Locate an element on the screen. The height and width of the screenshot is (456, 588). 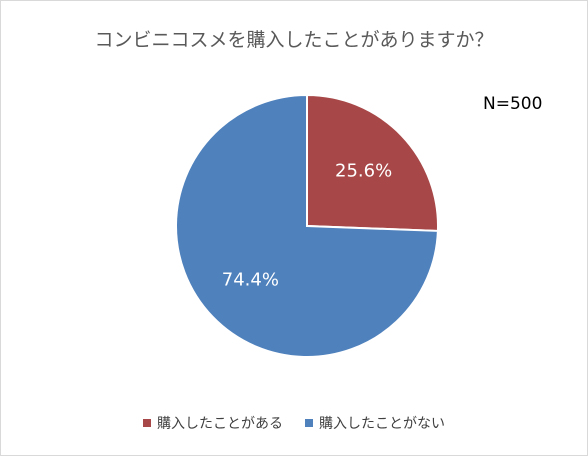
legend-item-purchased: 購入したことがある is located at coordinates (213, 423).